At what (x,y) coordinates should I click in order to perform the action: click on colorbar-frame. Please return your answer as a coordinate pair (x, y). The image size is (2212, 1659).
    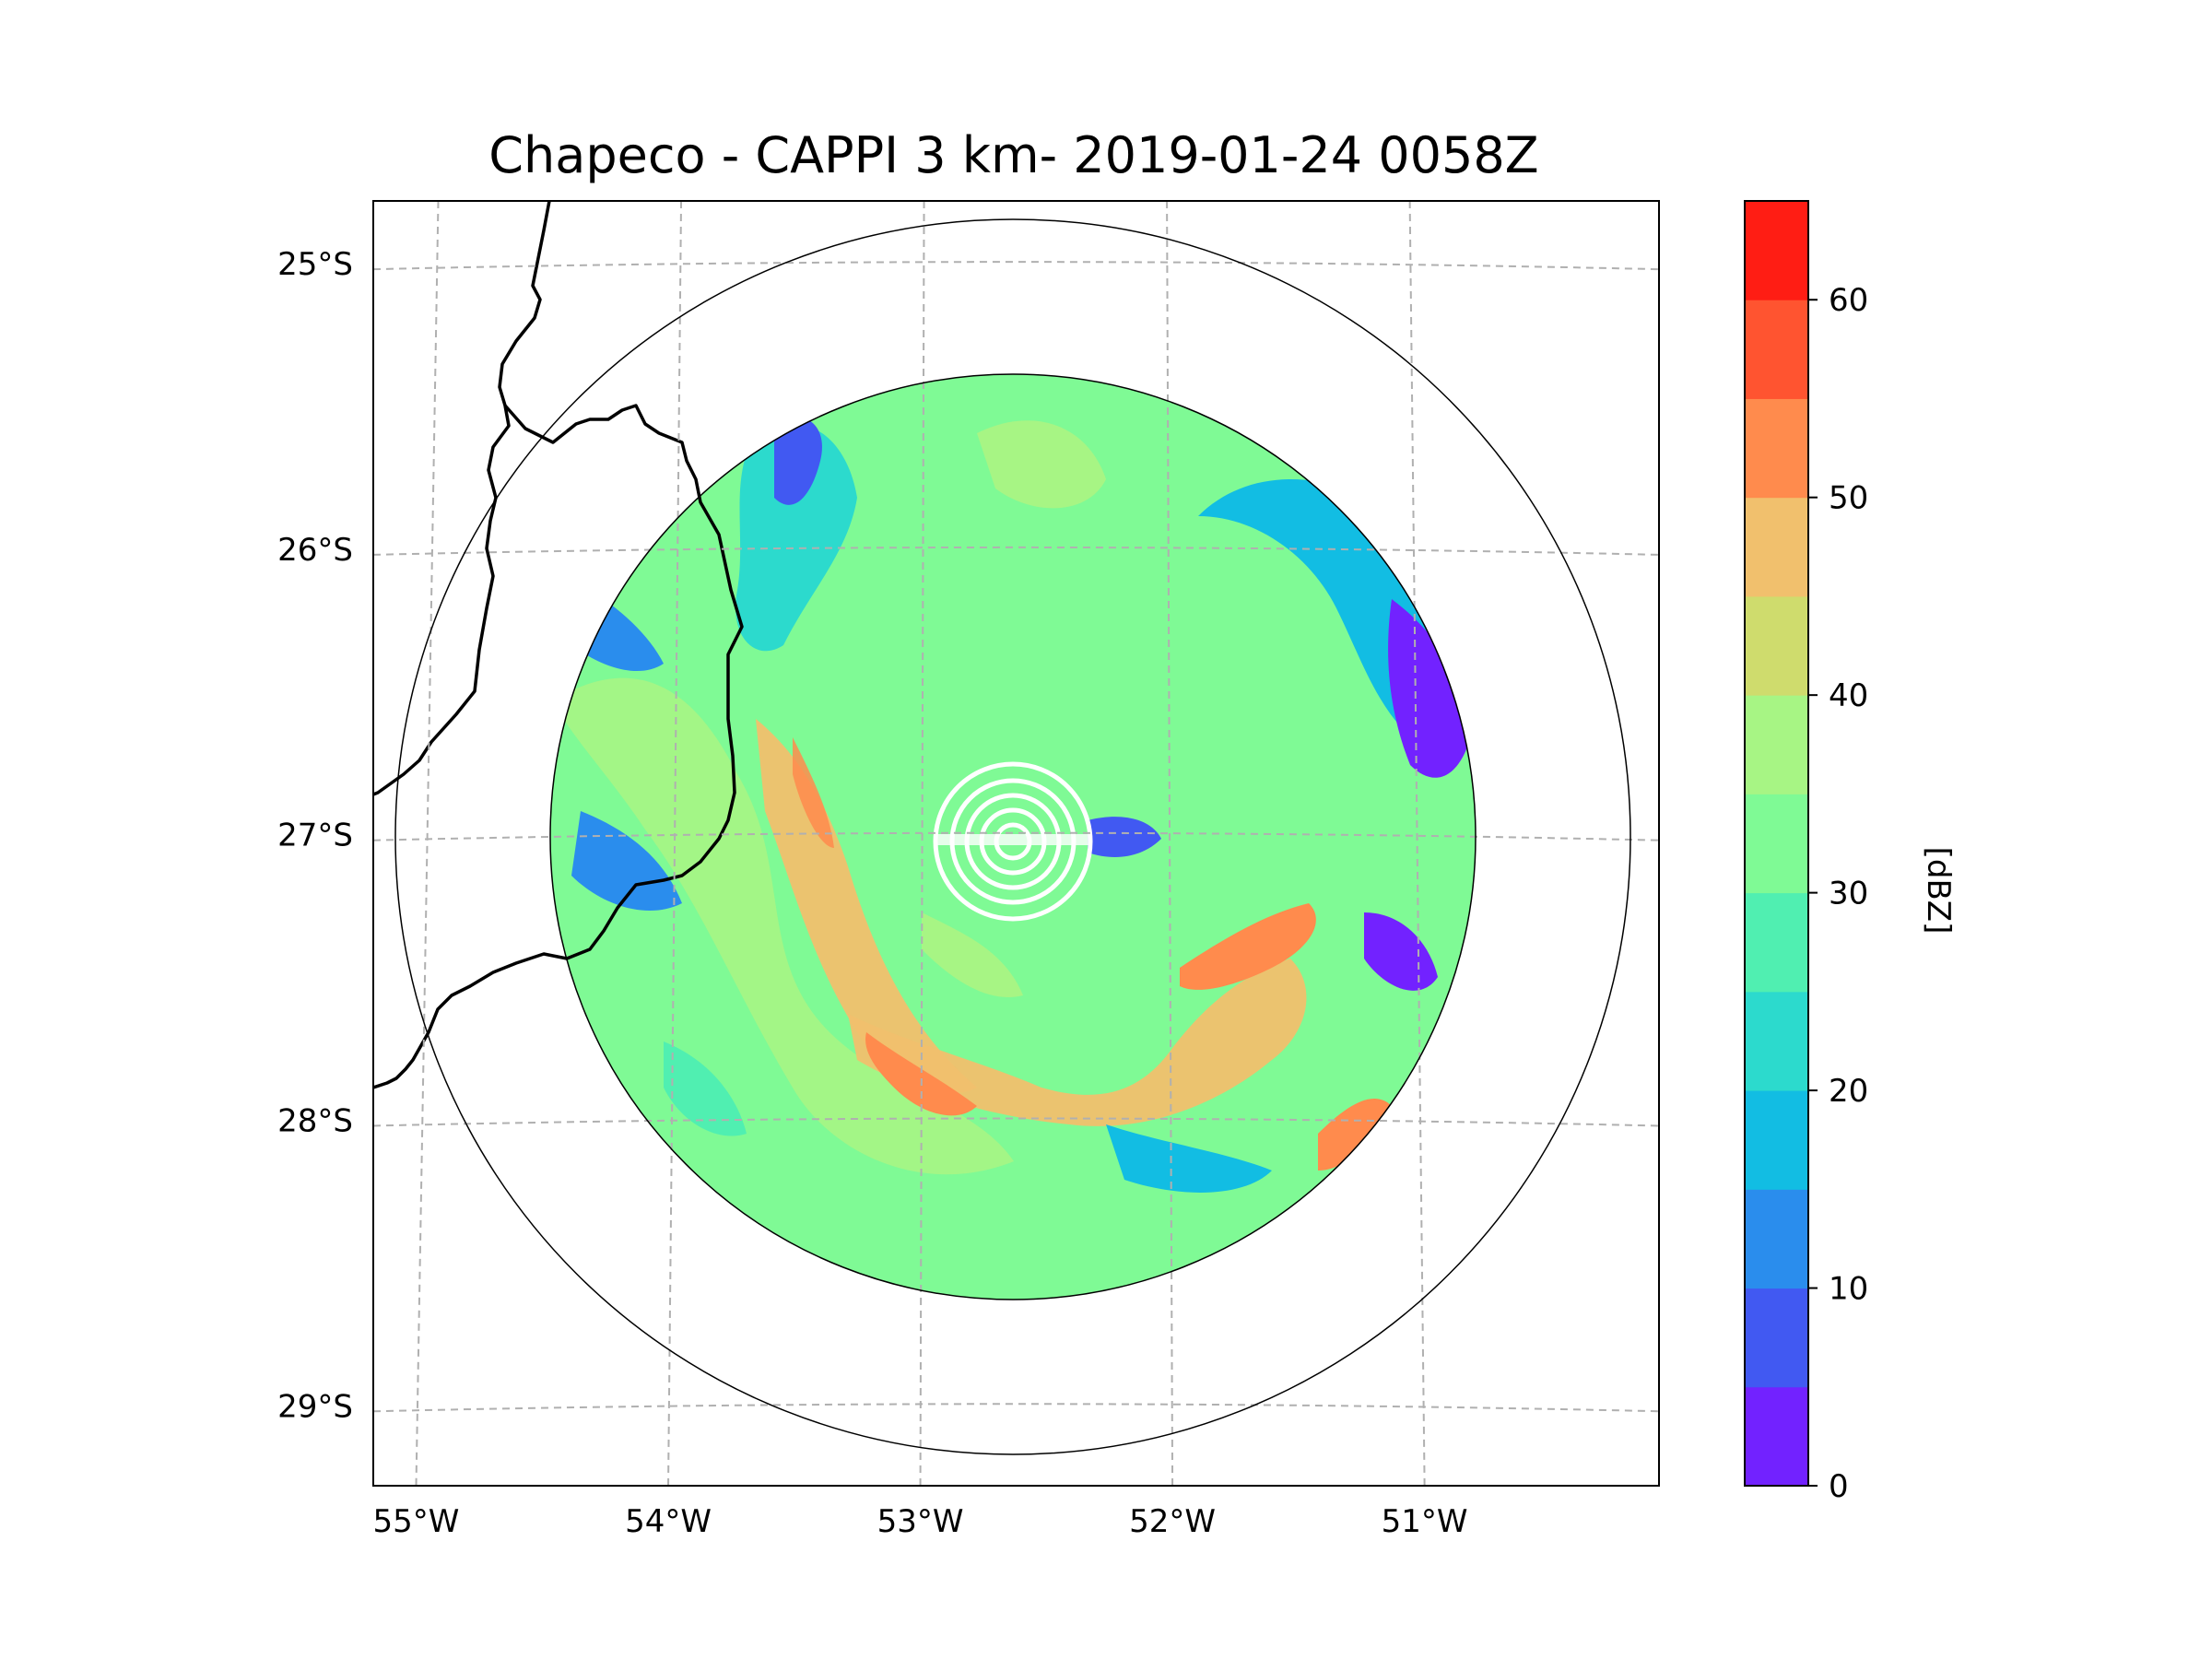
    Looking at the image, I should click on (1776, 843).